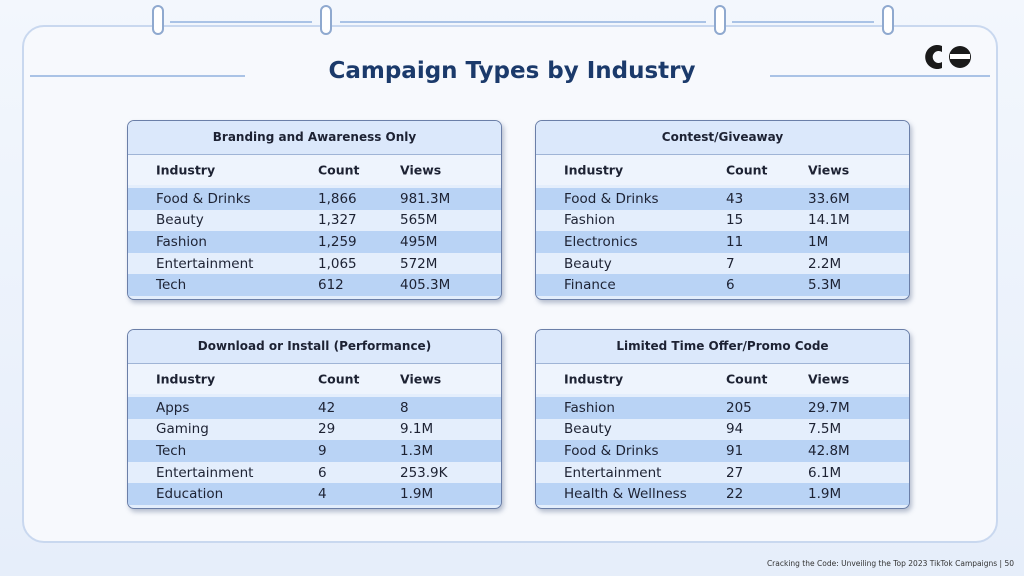 Image resolution: width=1024 pixels, height=576 pixels. Describe the element at coordinates (590, 285) in the screenshot. I see `table-cell: Finance` at that location.